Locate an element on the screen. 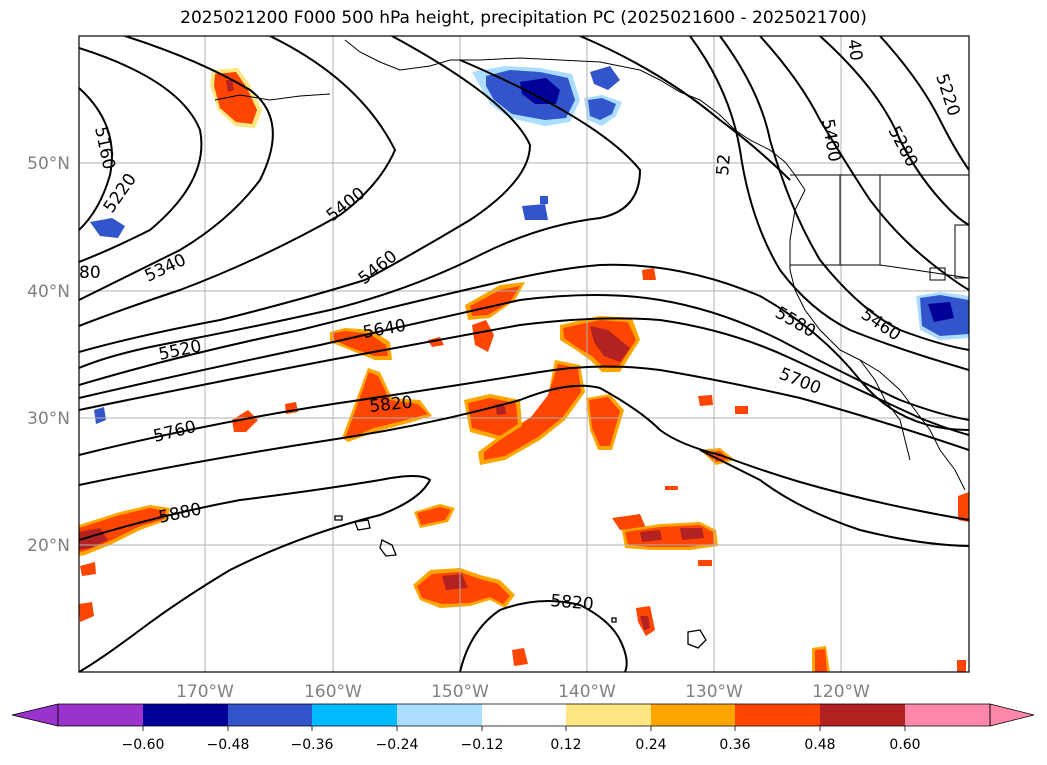 The height and width of the screenshot is (765, 1047). contour-label: 40 is located at coordinates (854, 50).